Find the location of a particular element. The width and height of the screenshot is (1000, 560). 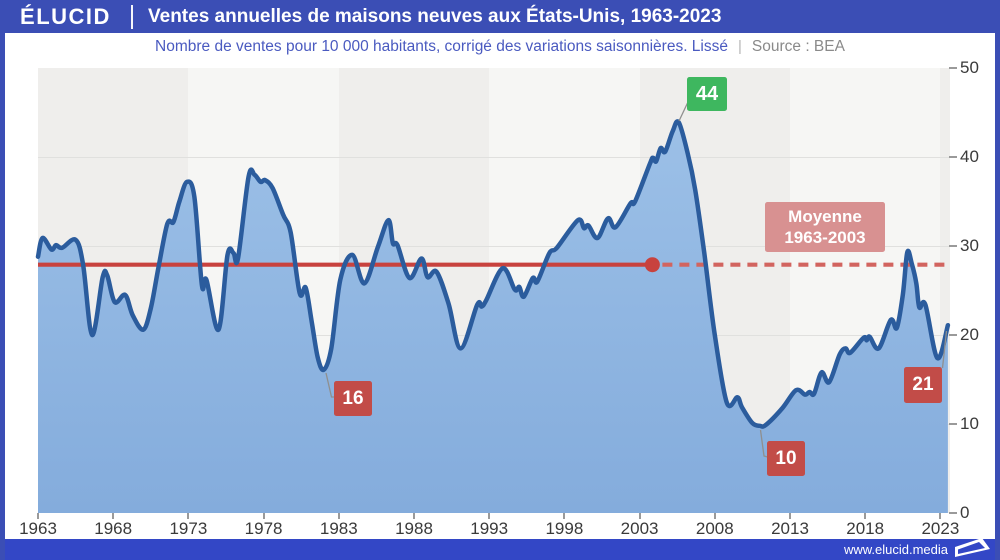

decade-stripe is located at coordinates (945, 290).